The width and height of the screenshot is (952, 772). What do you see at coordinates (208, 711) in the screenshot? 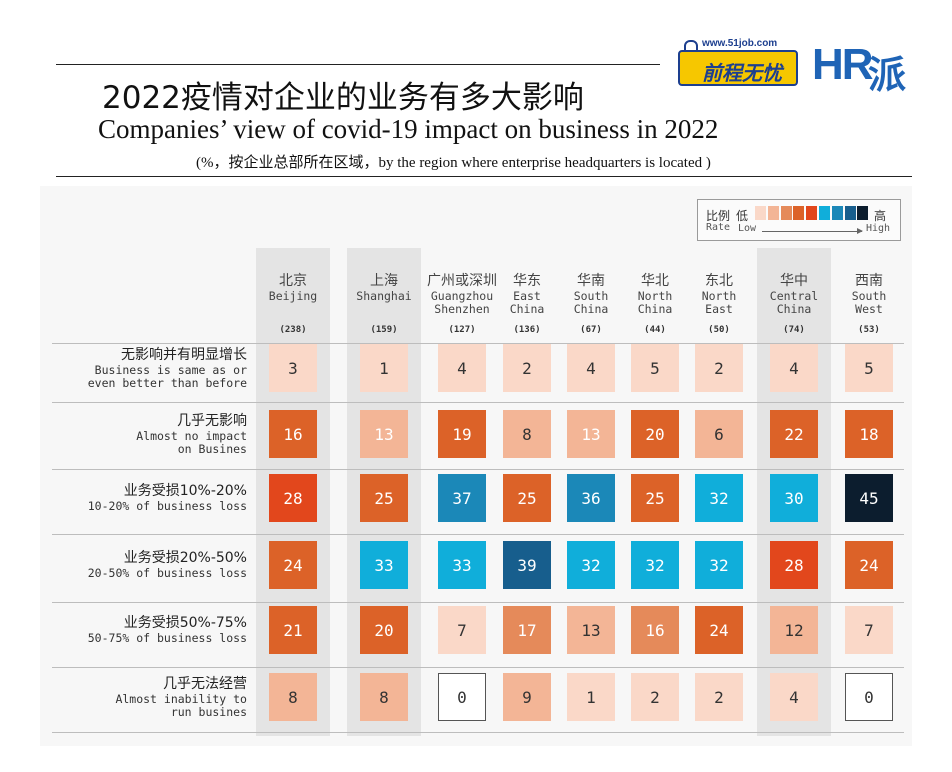
I see `row-label-en: run busines` at bounding box center [208, 711].